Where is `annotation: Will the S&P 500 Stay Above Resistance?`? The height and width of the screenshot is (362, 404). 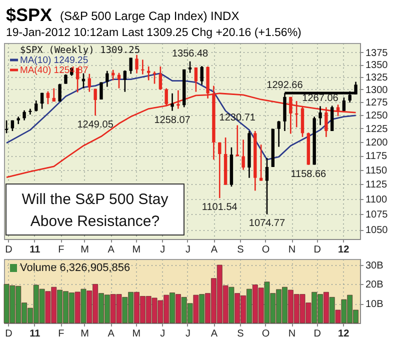 annotation: Will the S&P 500 Stay Above Resistance? is located at coordinates (95, 210).